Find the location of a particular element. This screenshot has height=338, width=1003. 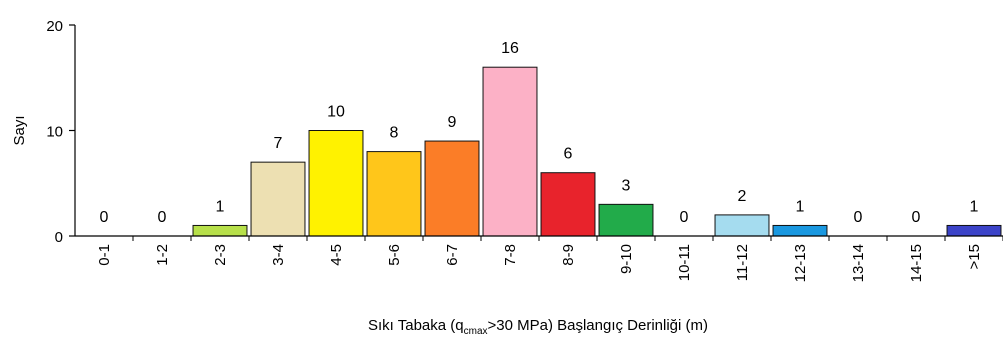

x-tick-label: 9-10 is located at coordinates (626, 259).